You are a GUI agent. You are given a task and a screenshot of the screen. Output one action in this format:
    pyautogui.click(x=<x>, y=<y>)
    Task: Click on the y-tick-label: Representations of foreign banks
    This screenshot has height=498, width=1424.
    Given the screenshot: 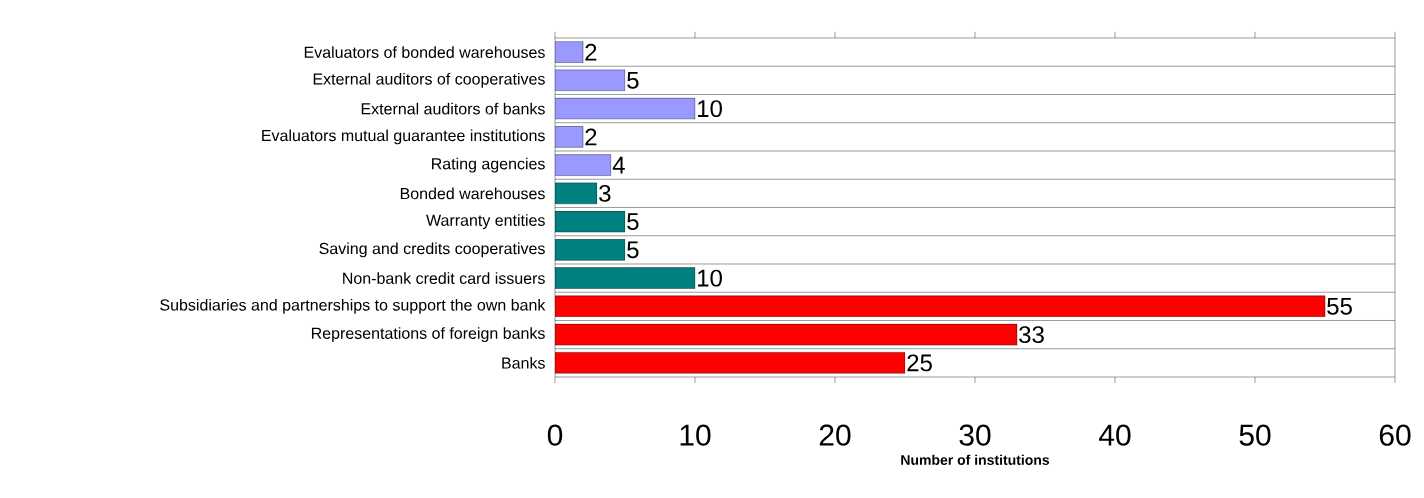 What is the action you would take?
    pyautogui.click(x=428, y=335)
    